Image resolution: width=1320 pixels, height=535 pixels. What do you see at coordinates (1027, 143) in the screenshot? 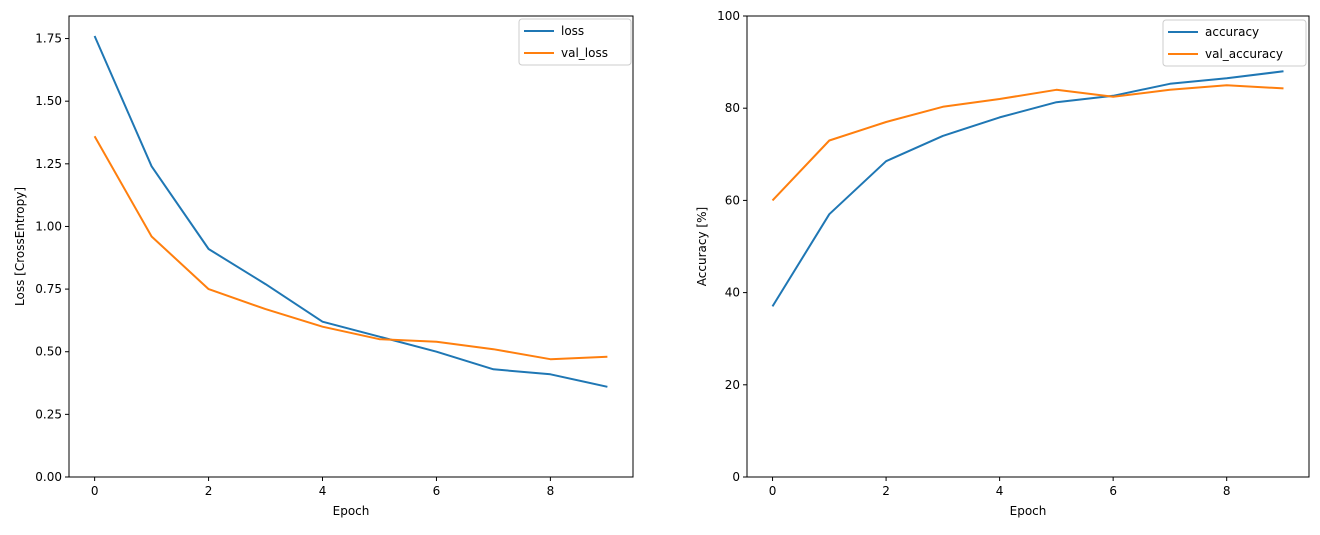
I see `series-line-val_accuracy` at bounding box center [1027, 143].